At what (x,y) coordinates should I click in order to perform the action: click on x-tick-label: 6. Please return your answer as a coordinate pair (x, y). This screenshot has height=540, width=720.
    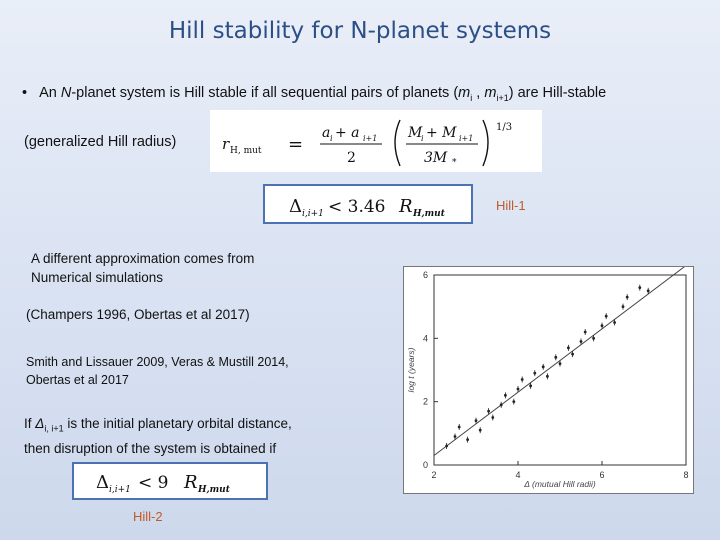
    Looking at the image, I should click on (601, 475).